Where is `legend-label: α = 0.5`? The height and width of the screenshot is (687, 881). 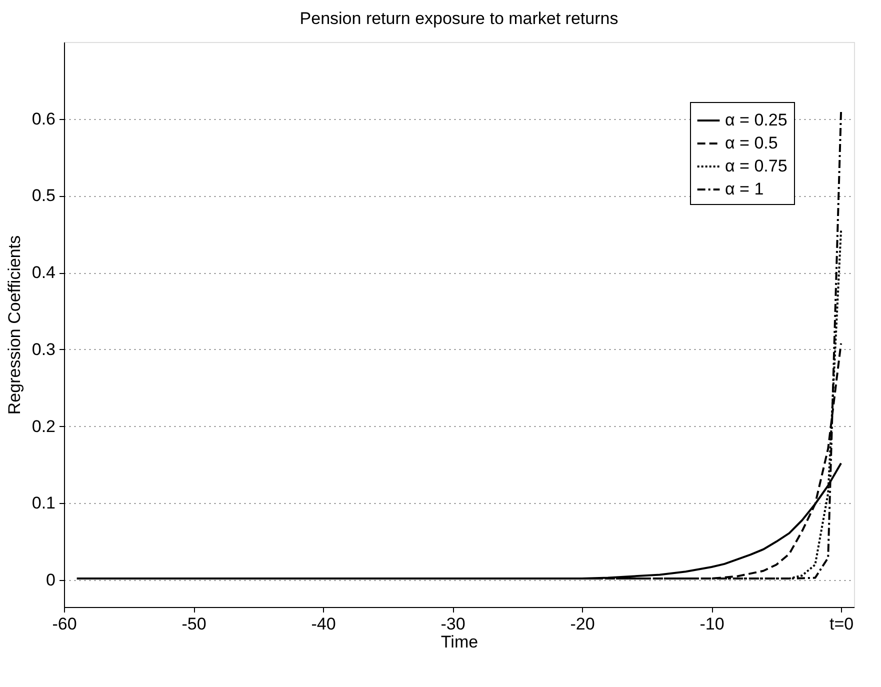
legend-label: α = 0.5 is located at coordinates (751, 143).